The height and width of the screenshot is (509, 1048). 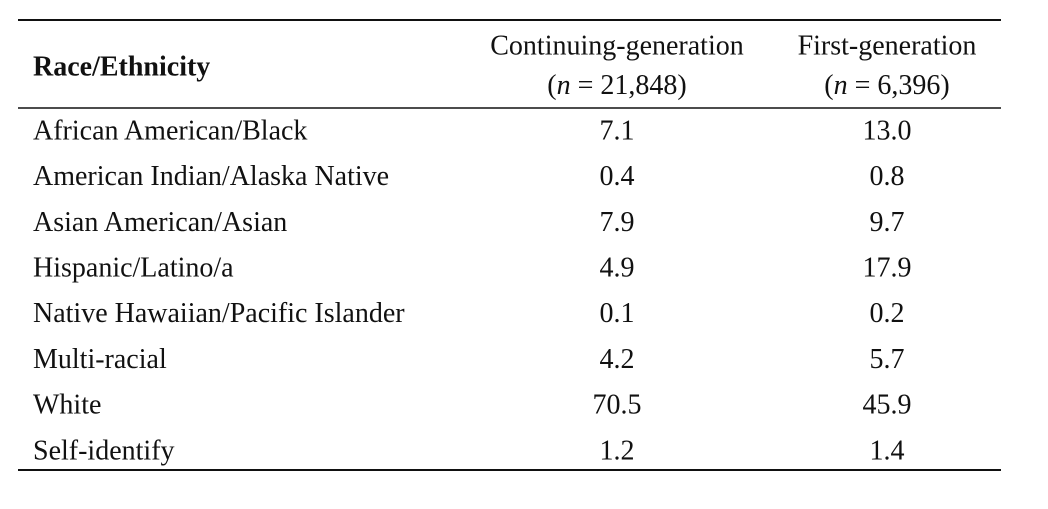 What do you see at coordinates (887, 405) in the screenshot?
I see `cell-value: 45.9` at bounding box center [887, 405].